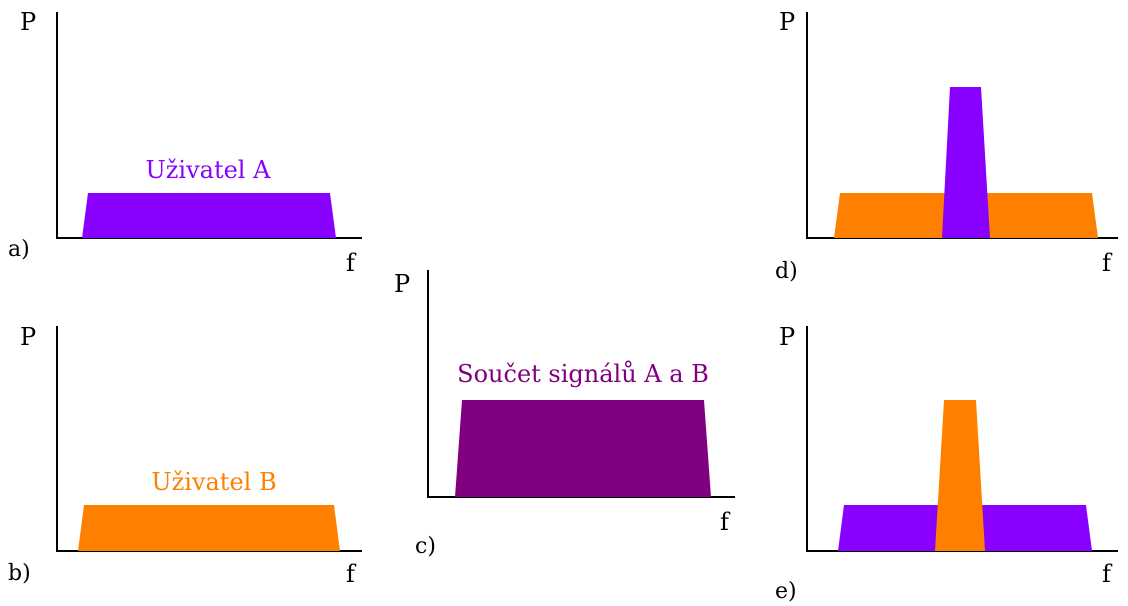 The width and height of the screenshot is (1128, 606). I want to click on panel-d-letter: d), so click(786, 271).